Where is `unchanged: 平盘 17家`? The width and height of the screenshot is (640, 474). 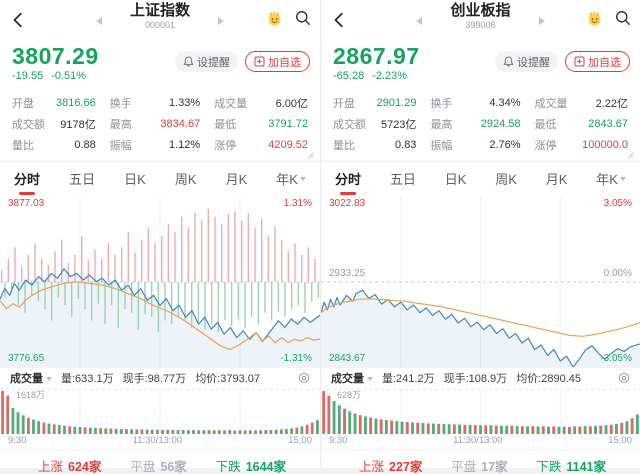 unchanged: 平盘 17家 is located at coordinates (479, 466).